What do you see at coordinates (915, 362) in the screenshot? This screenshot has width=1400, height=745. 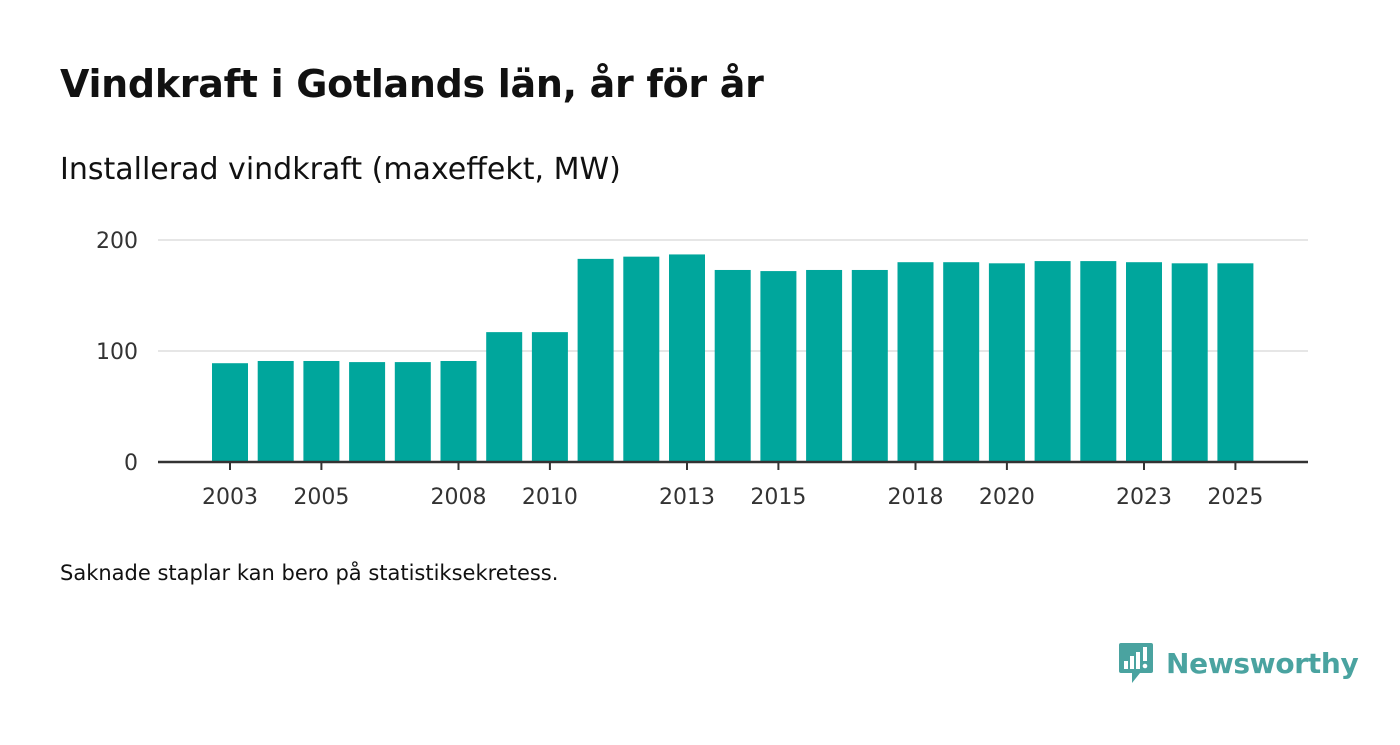 I see `bar-2018` at bounding box center [915, 362].